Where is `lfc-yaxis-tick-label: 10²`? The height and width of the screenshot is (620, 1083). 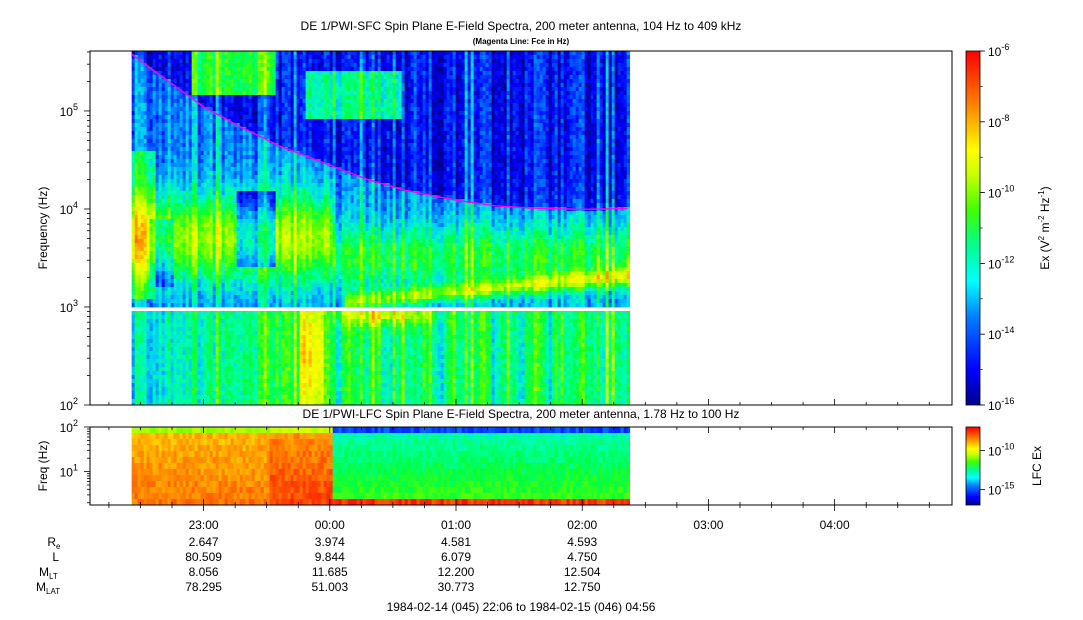
lfc-yaxis-tick-label: 10² is located at coordinates (69, 426).